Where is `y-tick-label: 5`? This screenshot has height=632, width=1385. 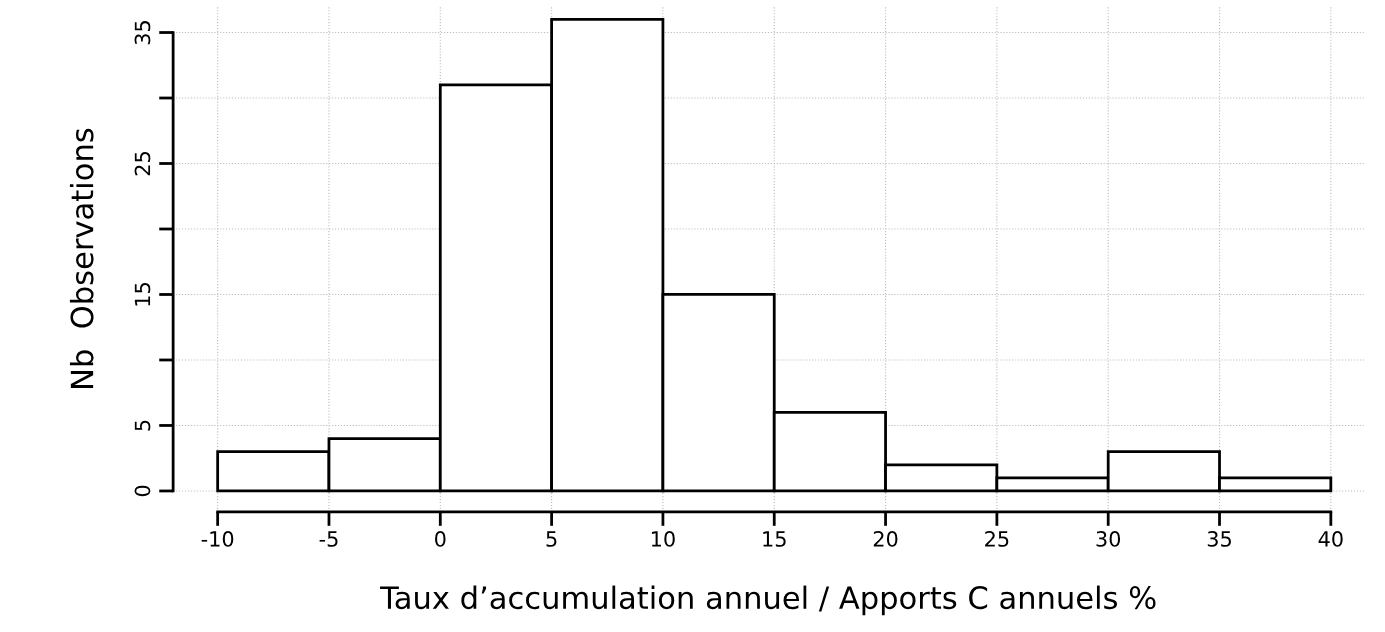 y-tick-label: 5 is located at coordinates (142, 425).